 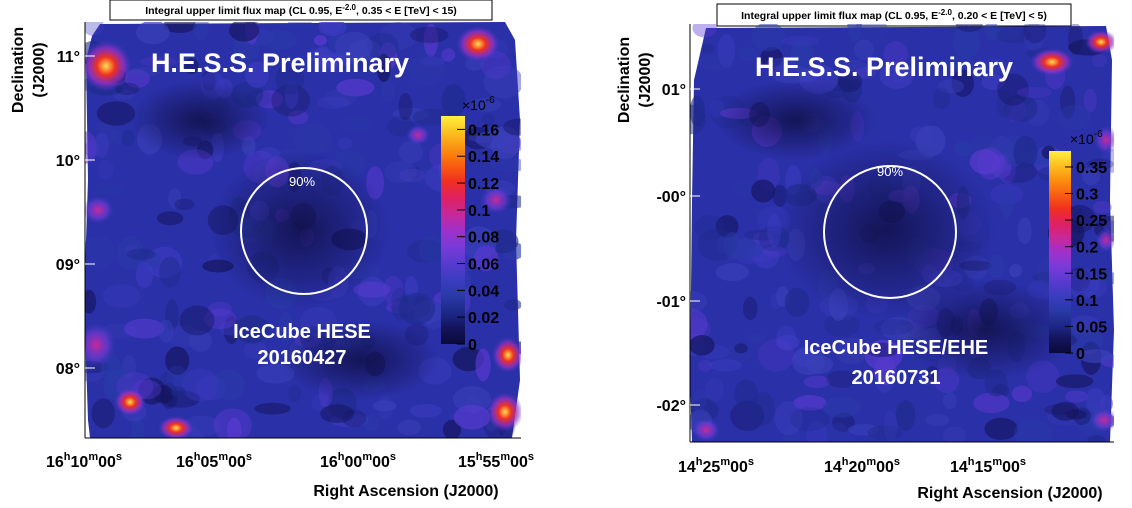 What do you see at coordinates (671, 197) in the screenshot?
I see `y-tick-label: -00°` at bounding box center [671, 197].